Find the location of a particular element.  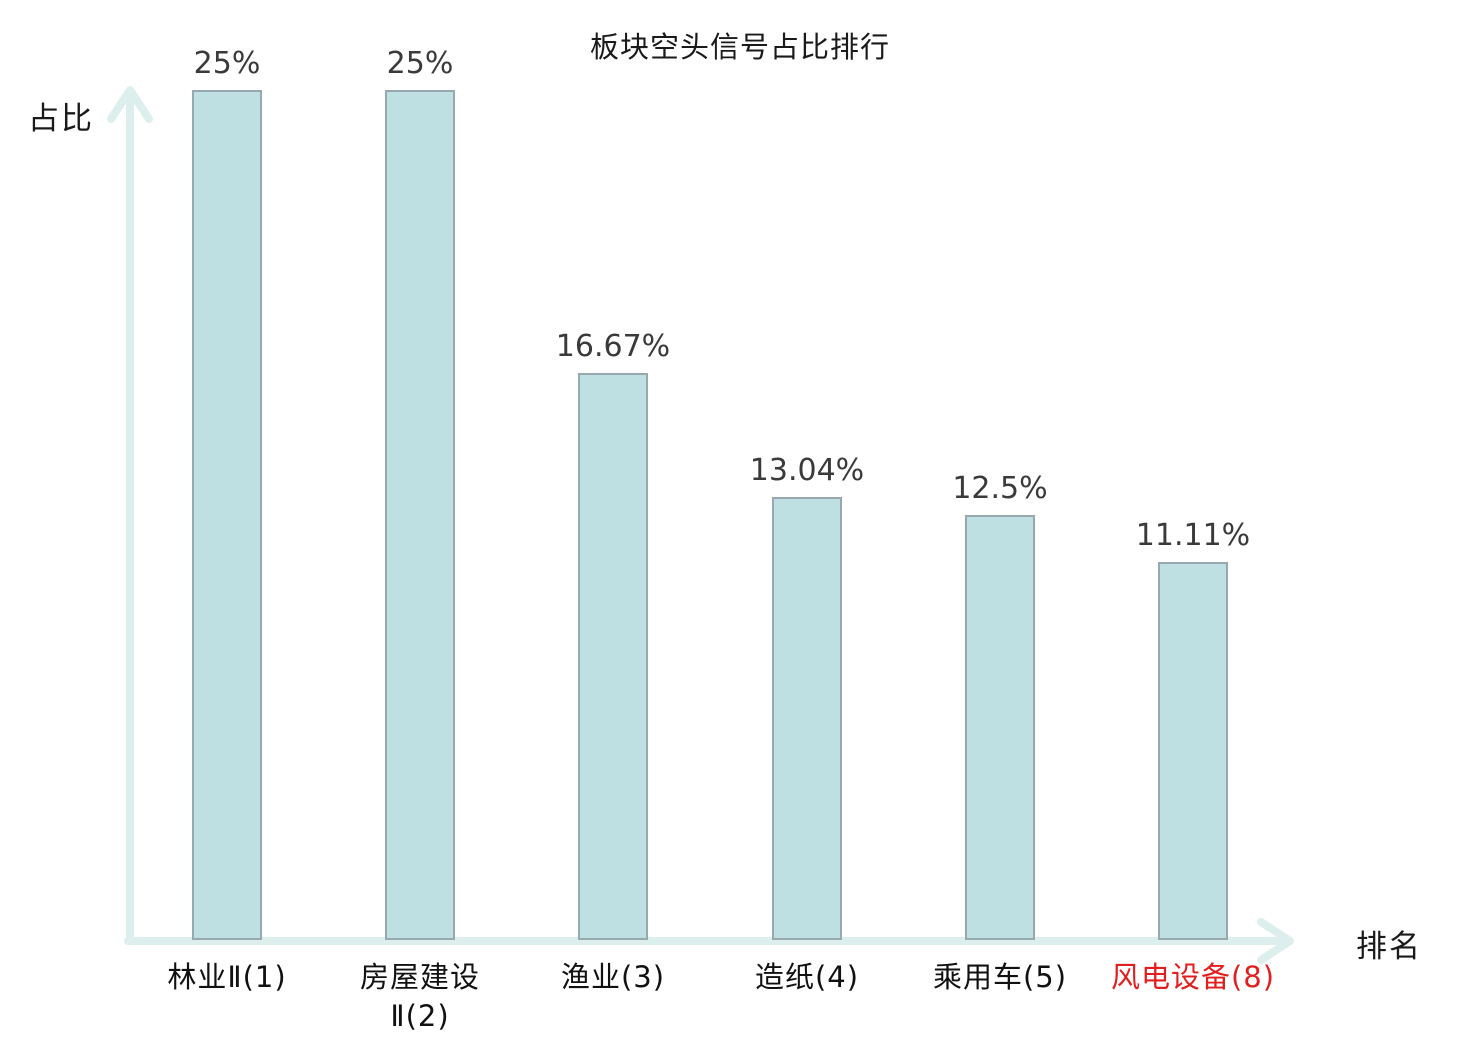

bar-value-label: 13.04% is located at coordinates (807, 470).